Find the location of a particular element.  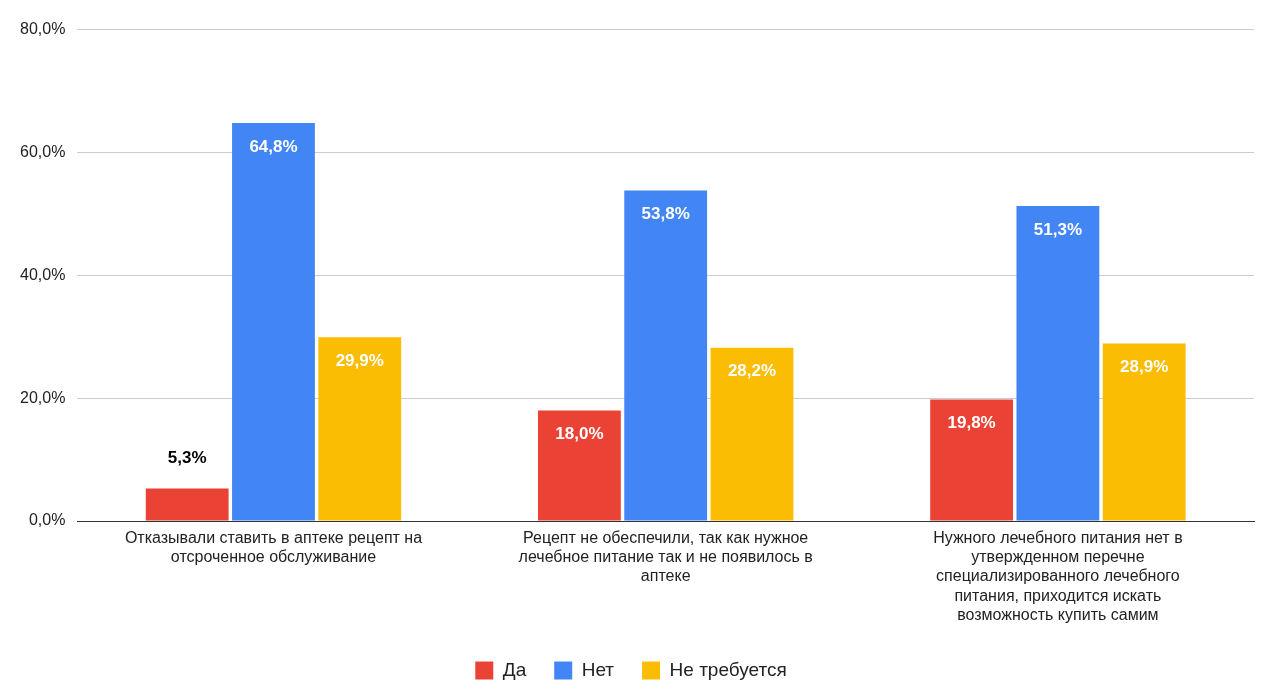

legend-label: Не требуется is located at coordinates (728, 669).